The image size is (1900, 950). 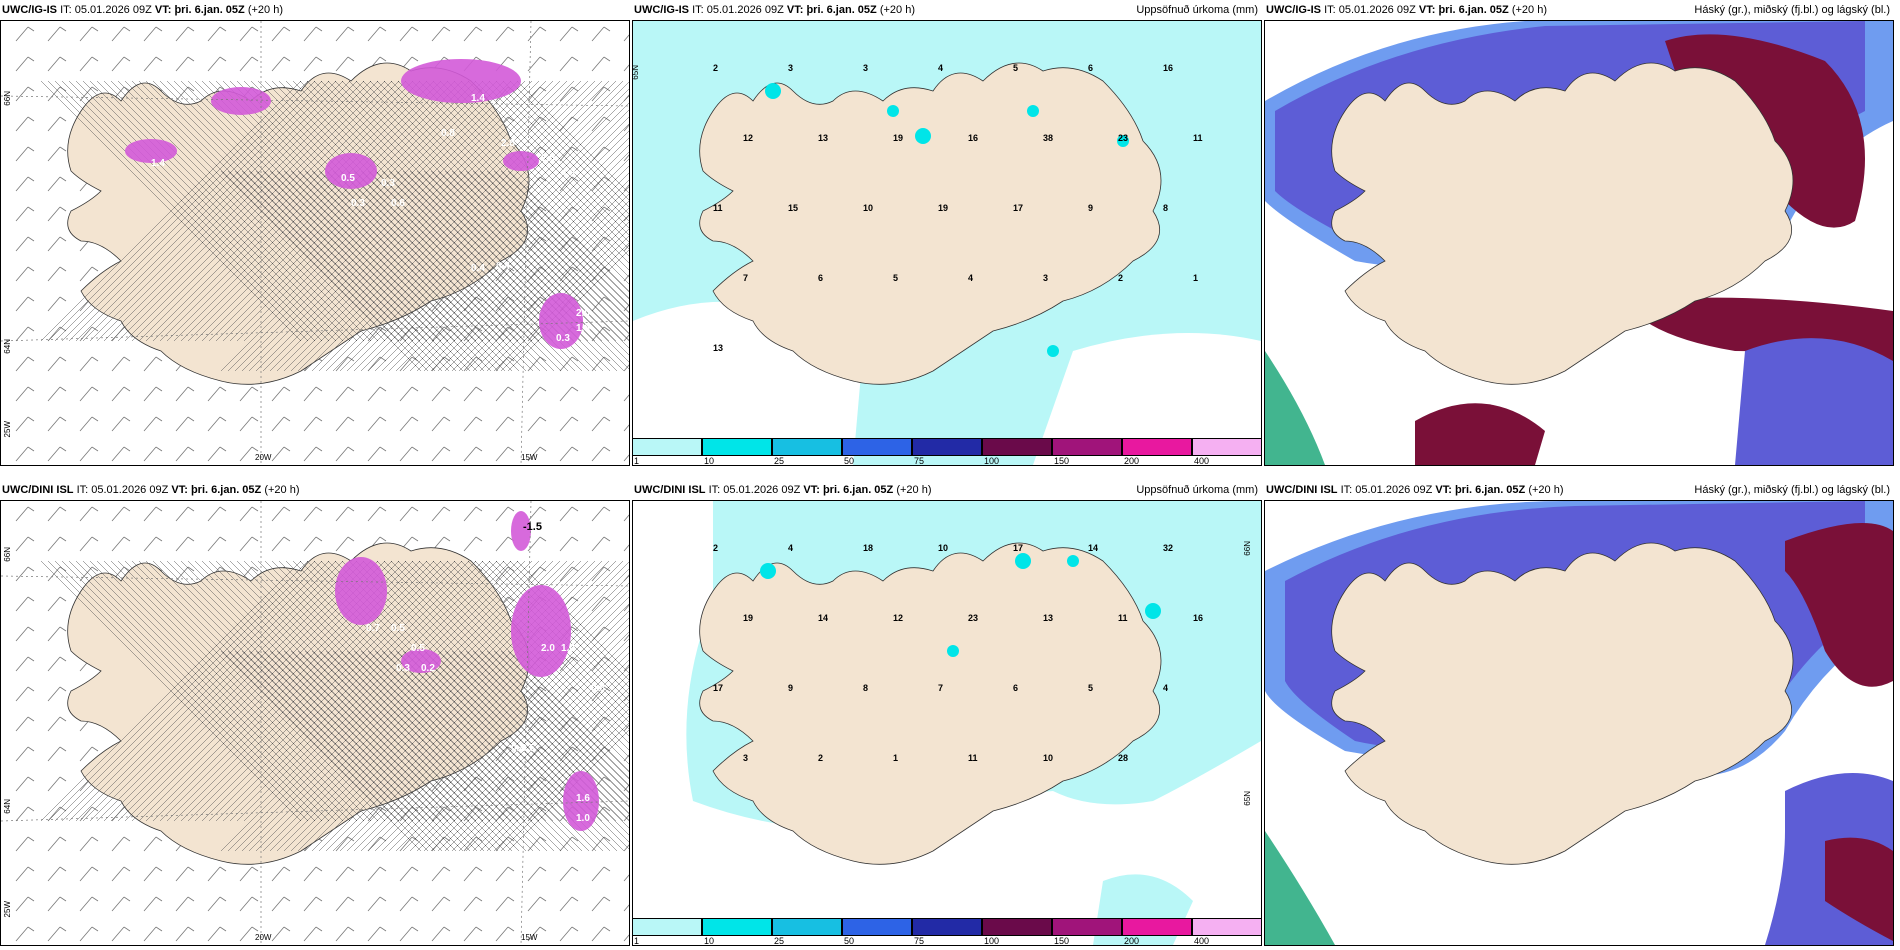 What do you see at coordinates (943, 548) in the screenshot?
I see `precip-value: 10` at bounding box center [943, 548].